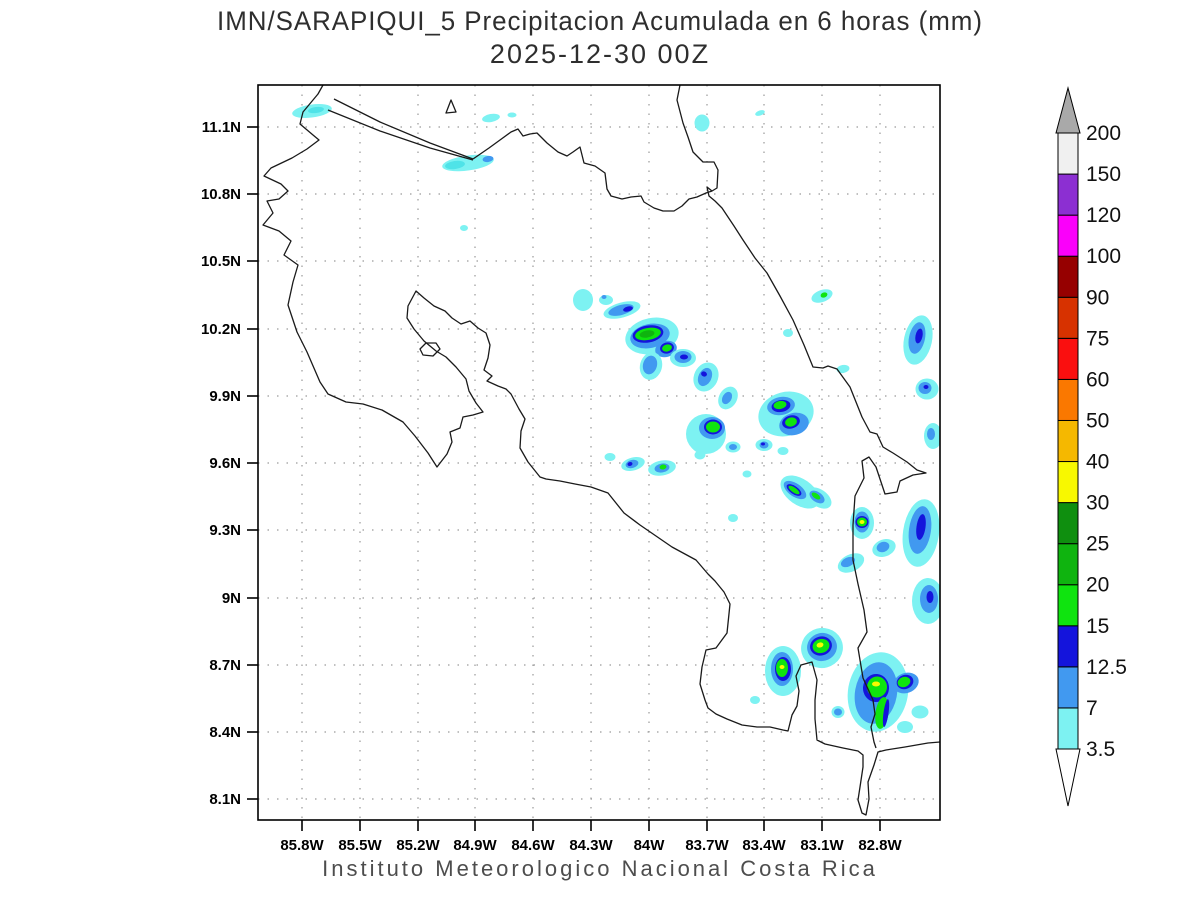 The width and height of the screenshot is (1200, 900). I want to click on y-axis-tick-label: 10.2N, so click(221, 329).